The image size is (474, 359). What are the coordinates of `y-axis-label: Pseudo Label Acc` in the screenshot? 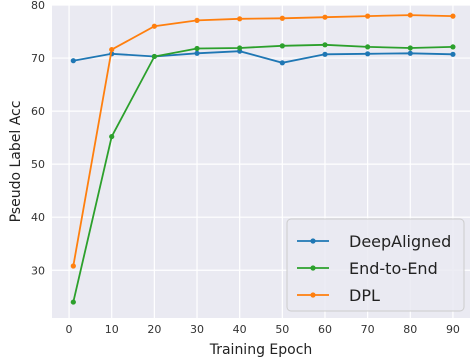 It's located at (16, 162).